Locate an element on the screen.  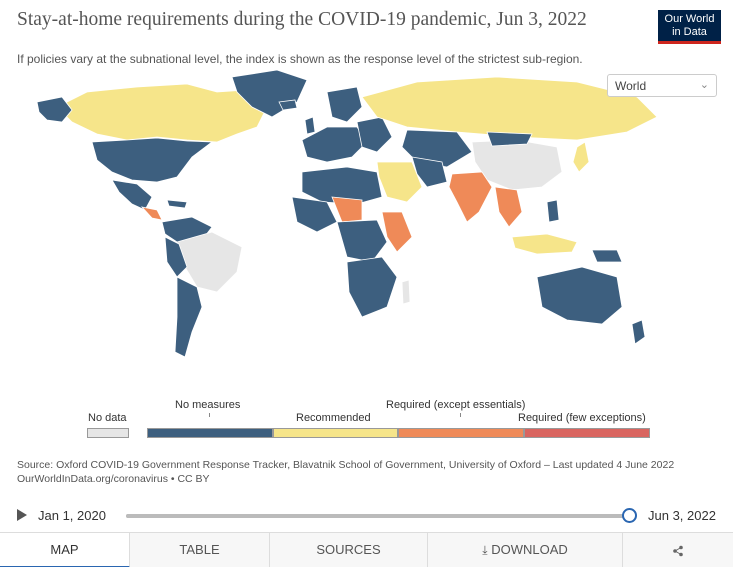
region-north-africa is located at coordinates (342, 185).